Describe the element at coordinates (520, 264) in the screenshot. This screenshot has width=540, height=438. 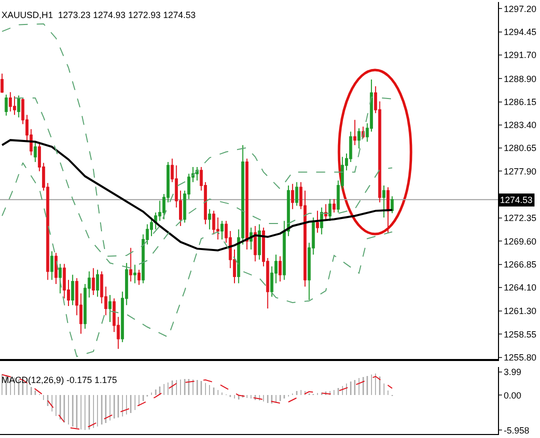
I see `y-tick-label: 1266.85` at that location.